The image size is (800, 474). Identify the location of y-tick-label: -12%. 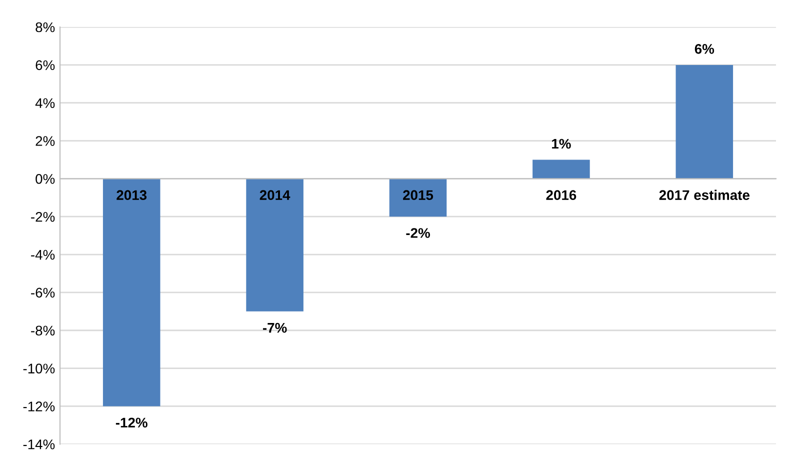
(39, 407).